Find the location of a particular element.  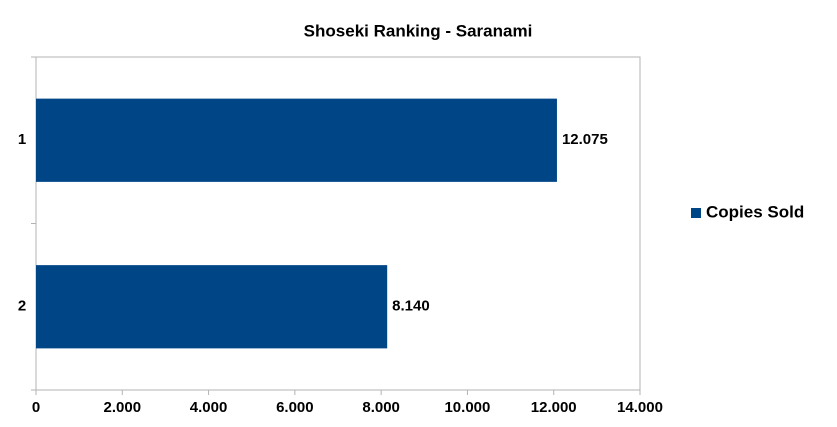

y-tick-label: 2 is located at coordinates (22, 306).